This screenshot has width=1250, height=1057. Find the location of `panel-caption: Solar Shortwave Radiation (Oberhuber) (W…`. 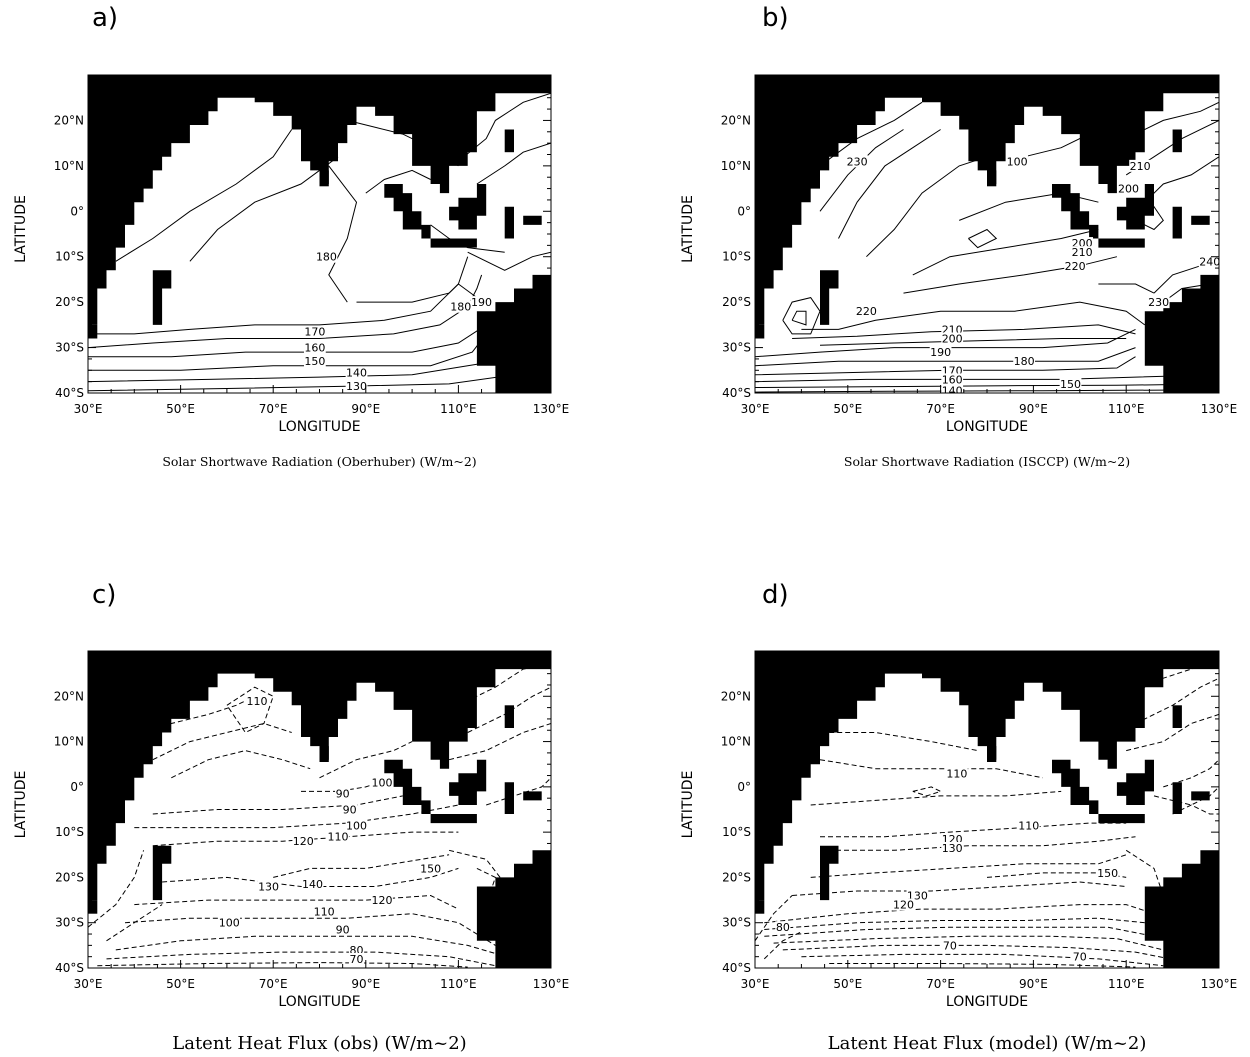

panel-caption: Solar Shortwave Radiation (Oberhuber) (W… is located at coordinates (319, 461).